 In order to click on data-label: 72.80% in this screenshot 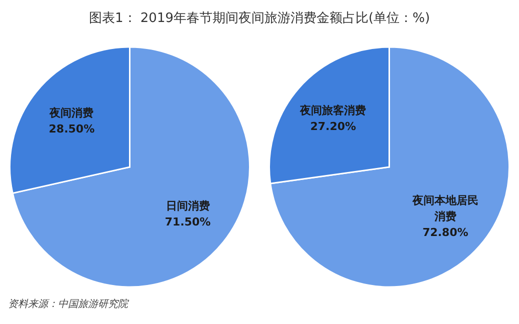, I will do `click(445, 232)`.